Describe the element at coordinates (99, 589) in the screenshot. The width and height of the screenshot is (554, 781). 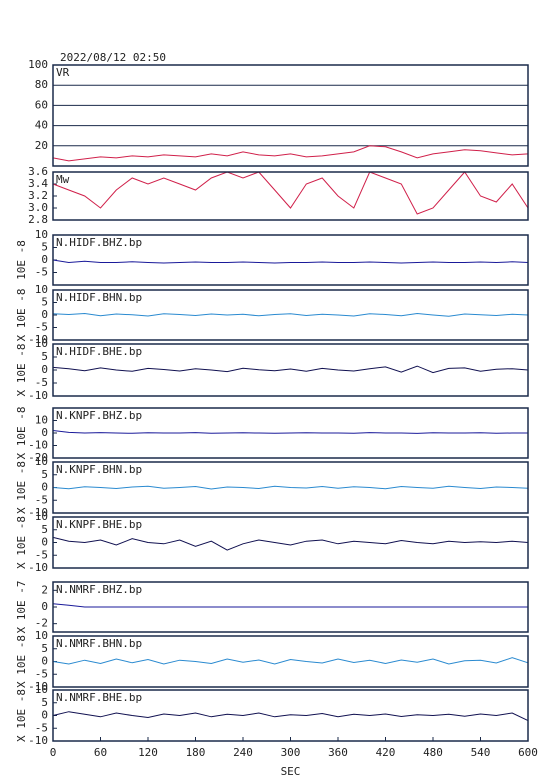
I see `panel-label: N.NMRF.BHZ.bp` at that location.